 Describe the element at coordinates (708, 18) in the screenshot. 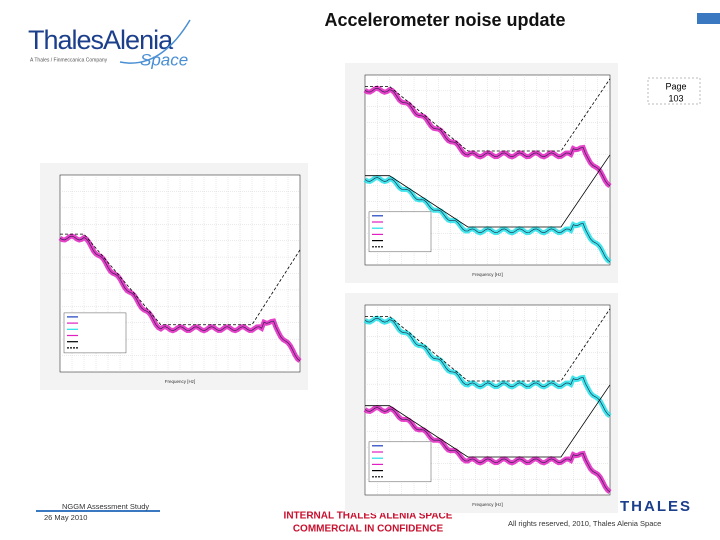

I see `corner-mark` at that location.